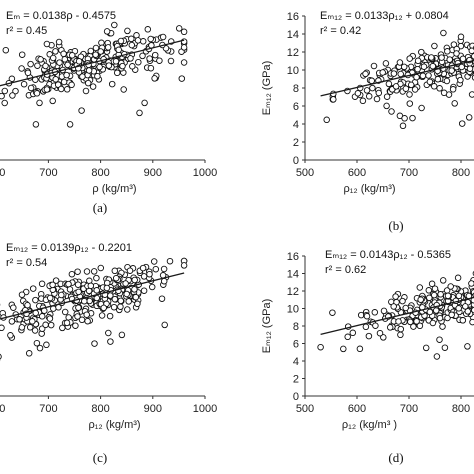 This screenshot has height=474, width=474. I want to click on r-squared: r² = 0.42, so click(340, 31).